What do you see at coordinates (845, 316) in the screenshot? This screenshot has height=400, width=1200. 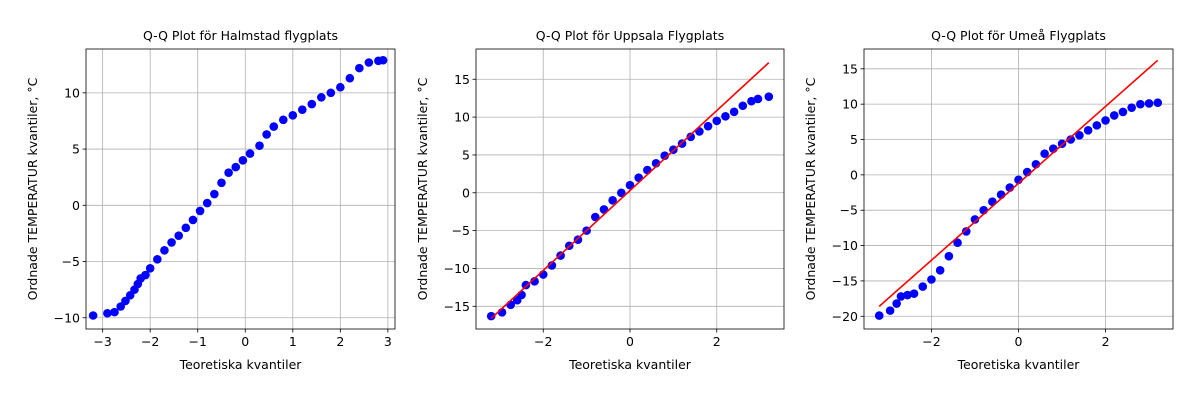 I see `y-tick-label: −20` at bounding box center [845, 316].